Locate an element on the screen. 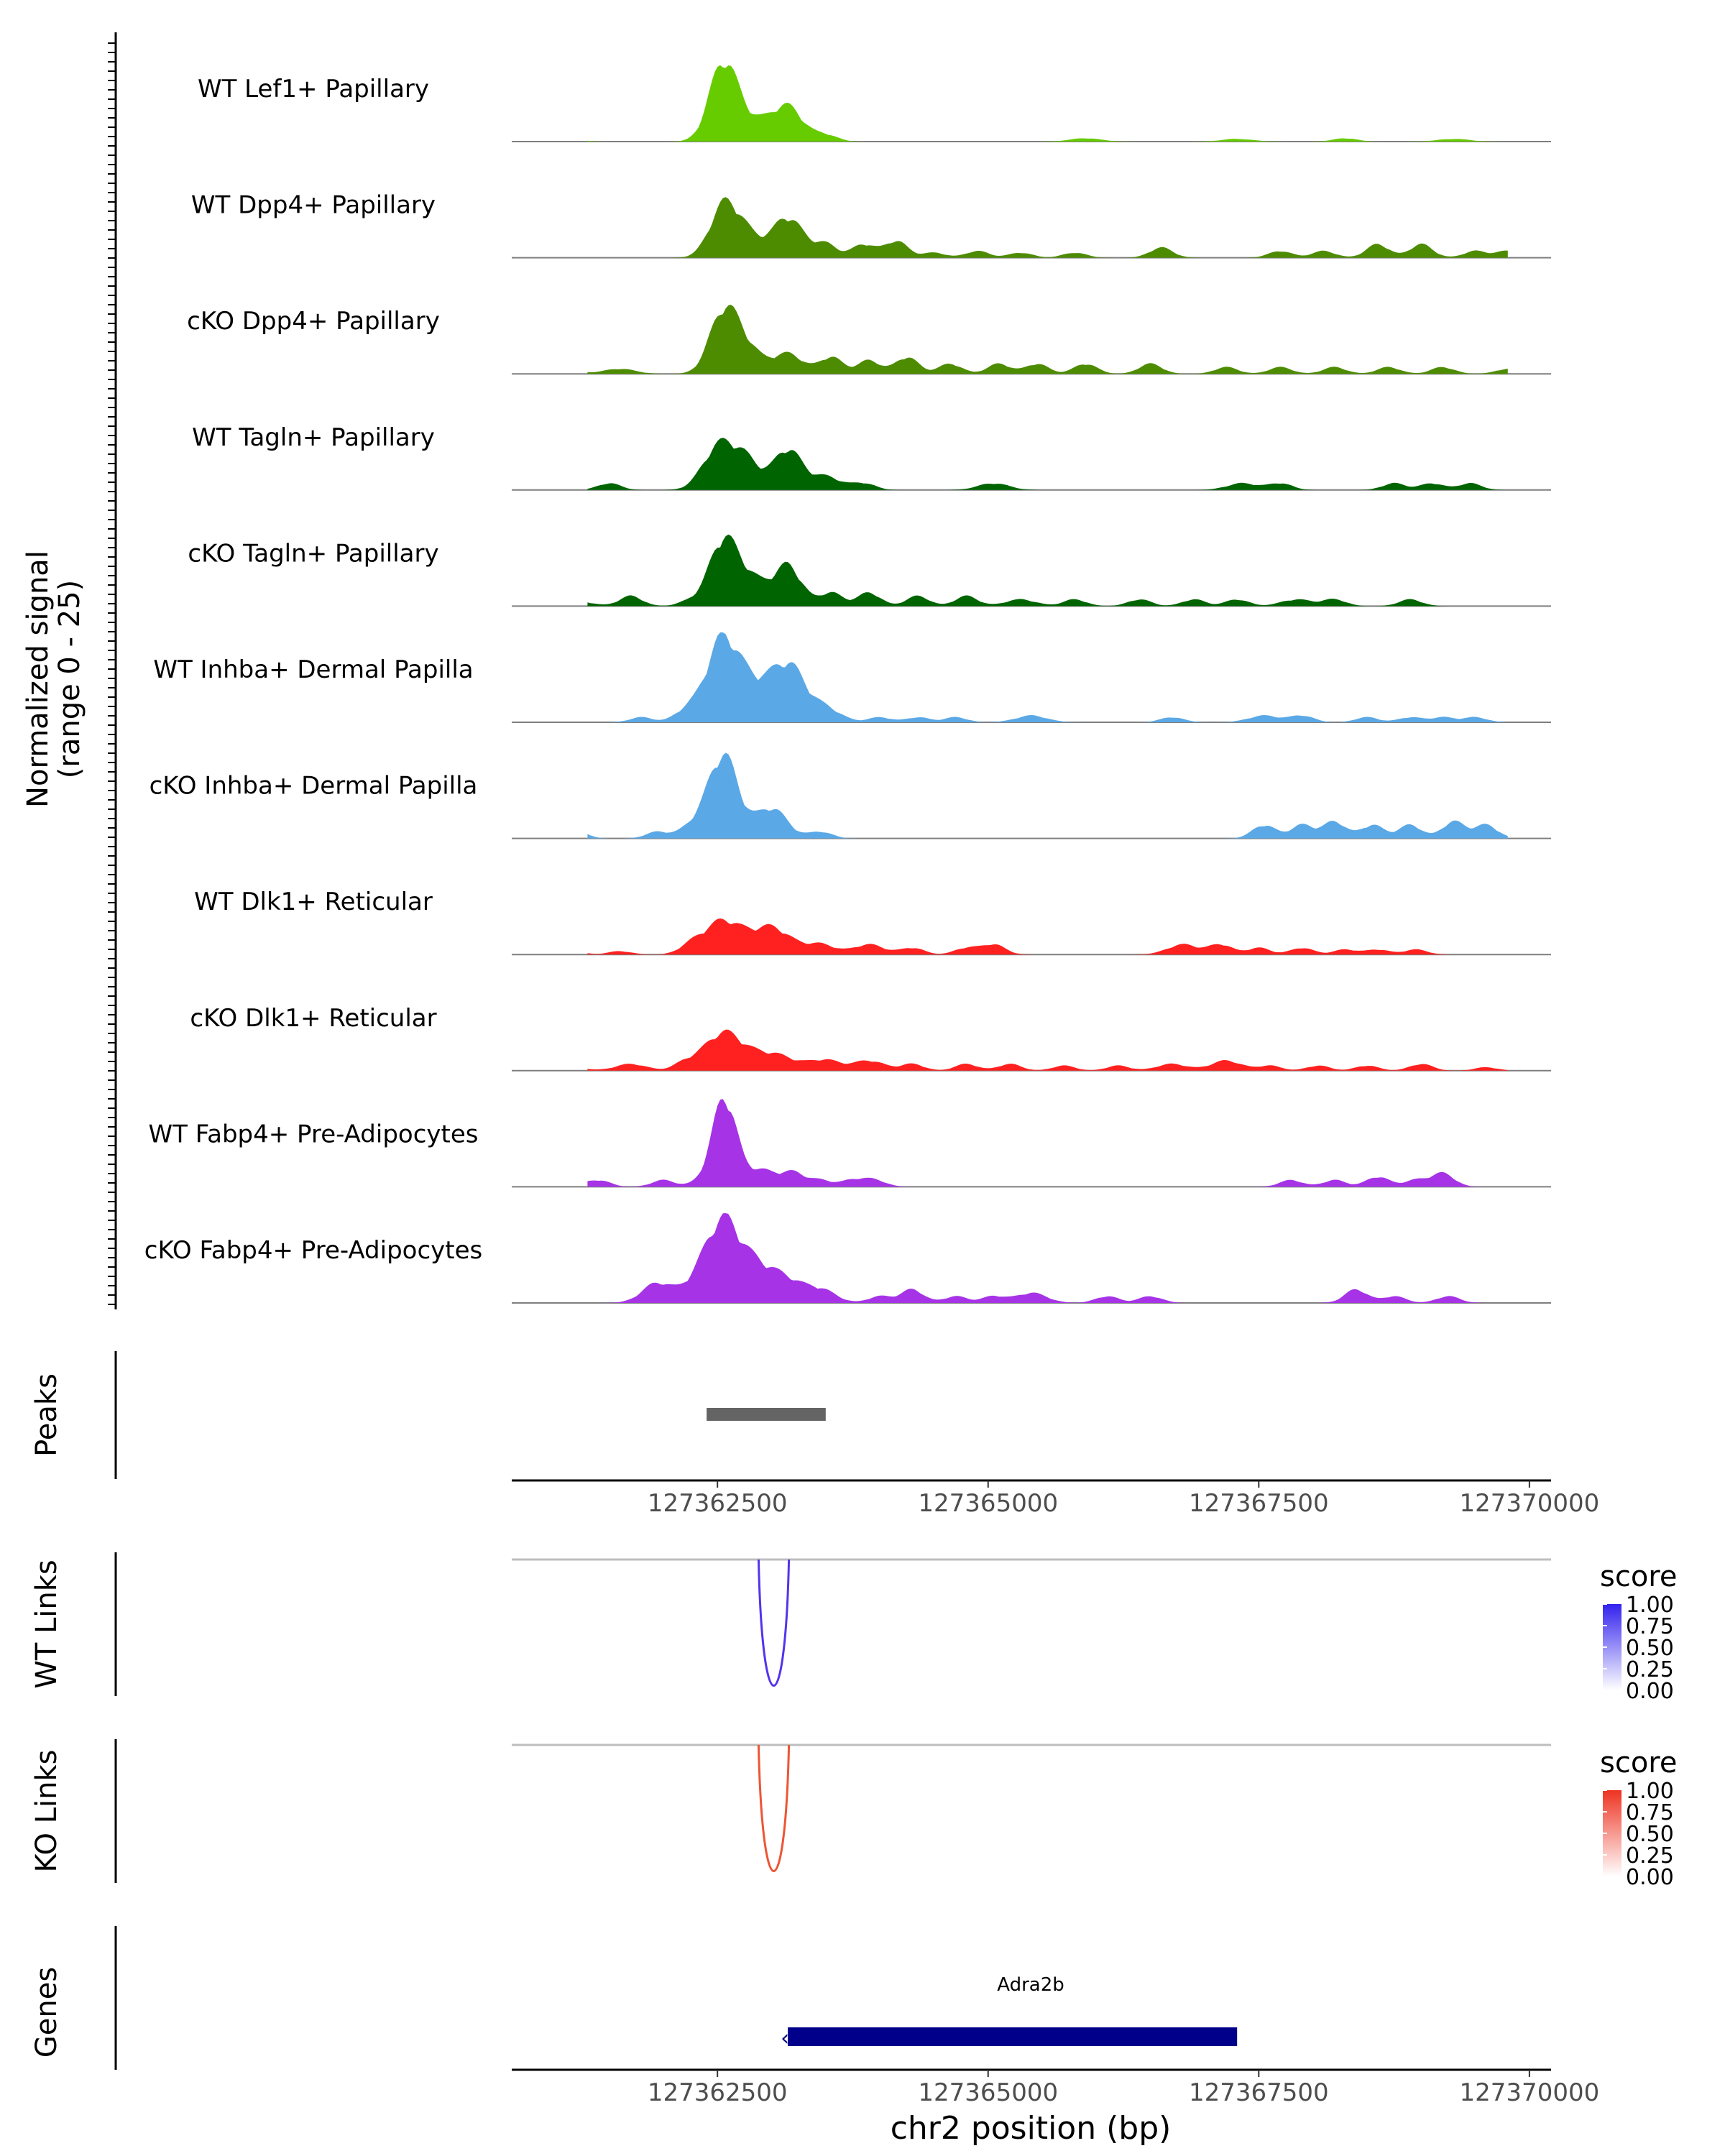  track-5: cKO Tagln+ Papillary is located at coordinates (869, 570).